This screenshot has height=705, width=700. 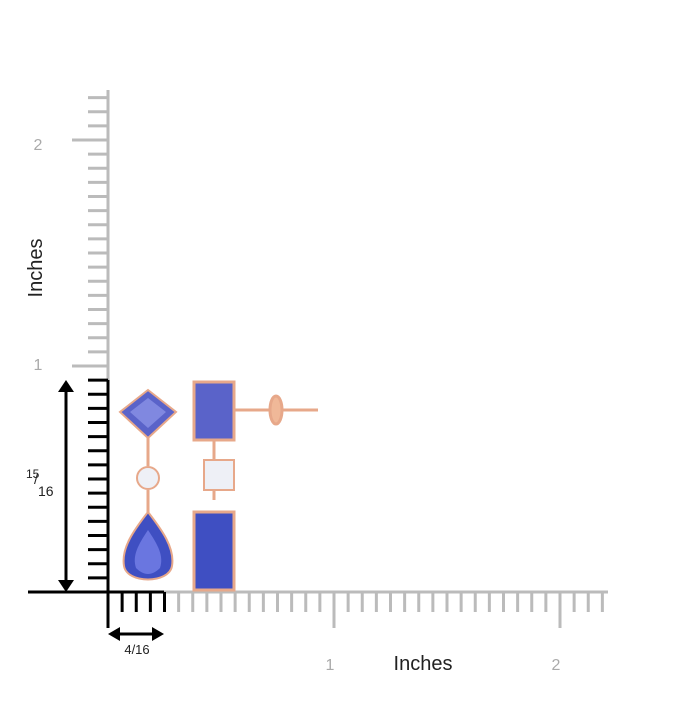 I want to click on v-axis-label: Inches, so click(x=36, y=268).